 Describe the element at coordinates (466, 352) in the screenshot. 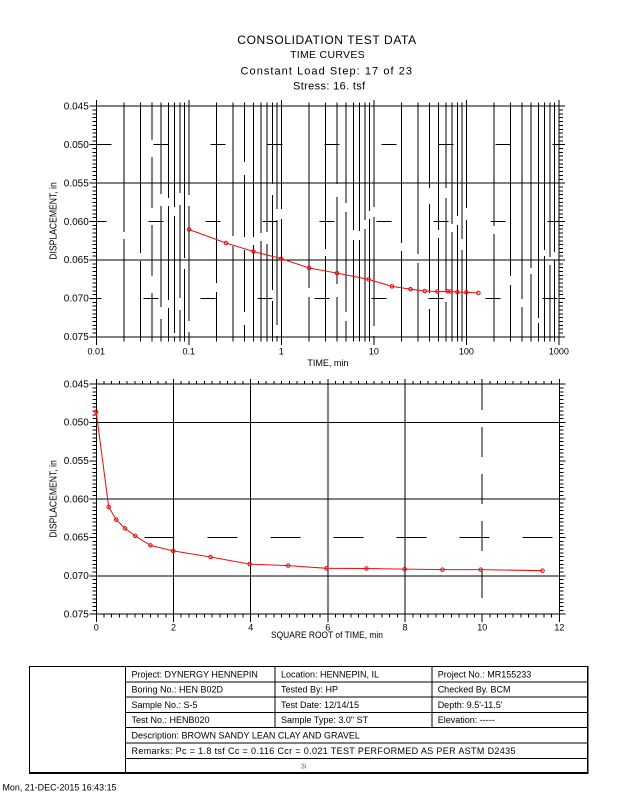

I see `svg-text: 100` at that location.